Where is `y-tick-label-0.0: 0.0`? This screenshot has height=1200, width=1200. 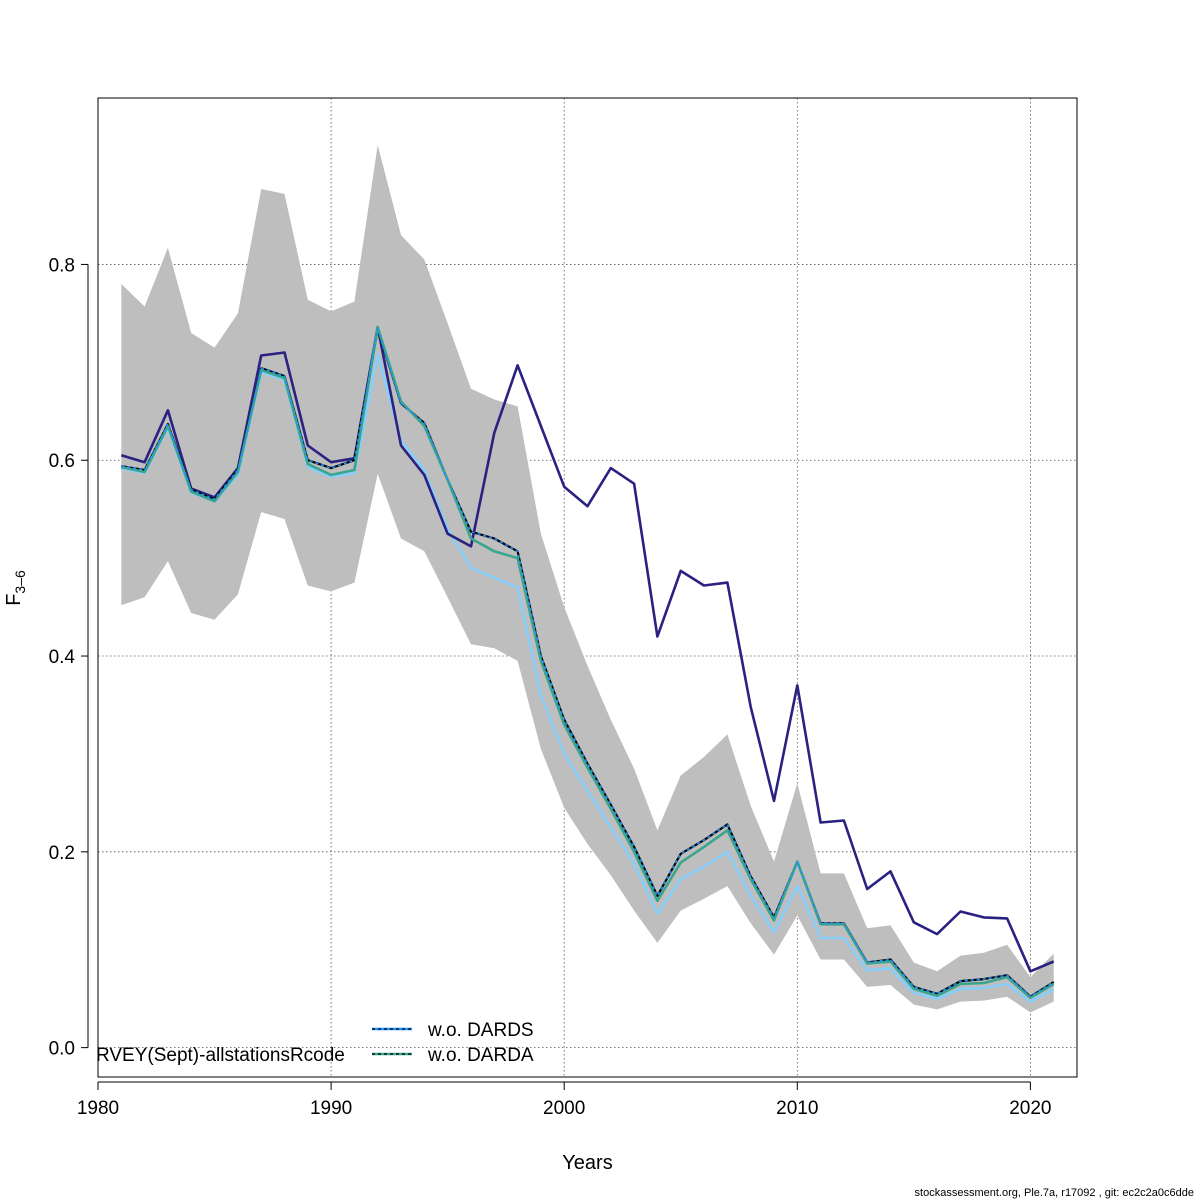 y-tick-label-0.0: 0.0 is located at coordinates (62, 1049).